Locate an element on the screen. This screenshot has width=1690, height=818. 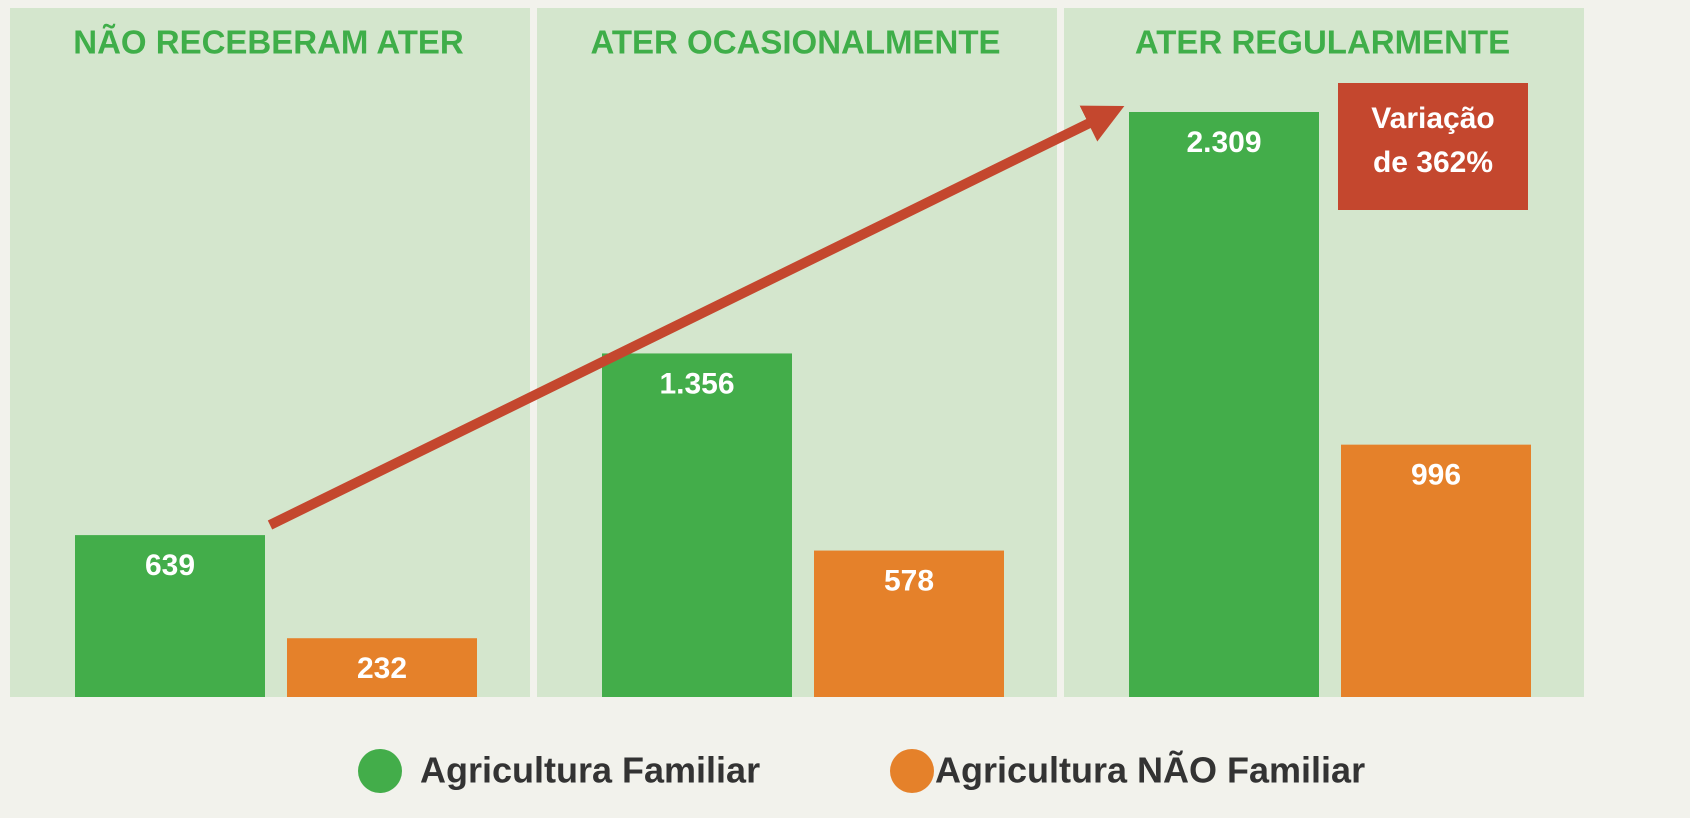
annotation: Variação is located at coordinates (1432, 118).